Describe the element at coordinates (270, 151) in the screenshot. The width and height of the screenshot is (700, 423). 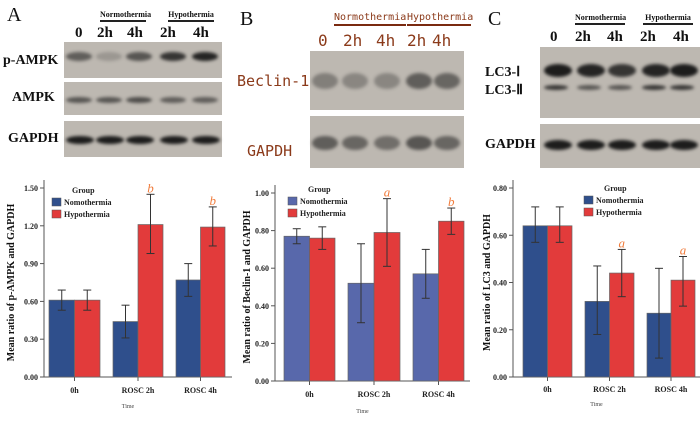
I see `row-label-gapdh-b: GAPDH` at that location.